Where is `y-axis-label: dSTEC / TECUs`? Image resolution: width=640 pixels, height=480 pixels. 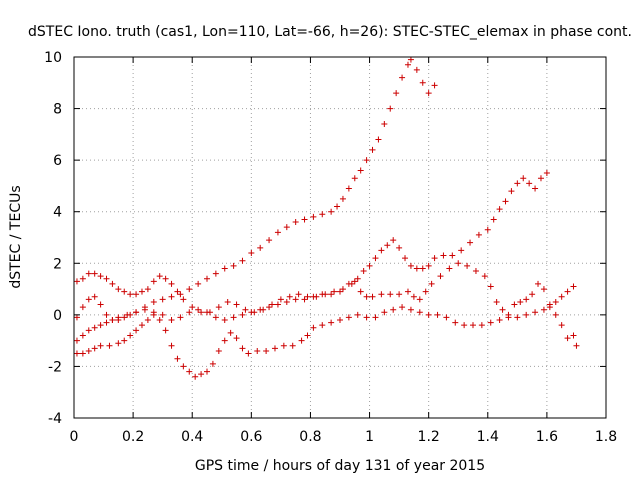
y-axis-label: dSTEC / TECUs is located at coordinates (16, 236).